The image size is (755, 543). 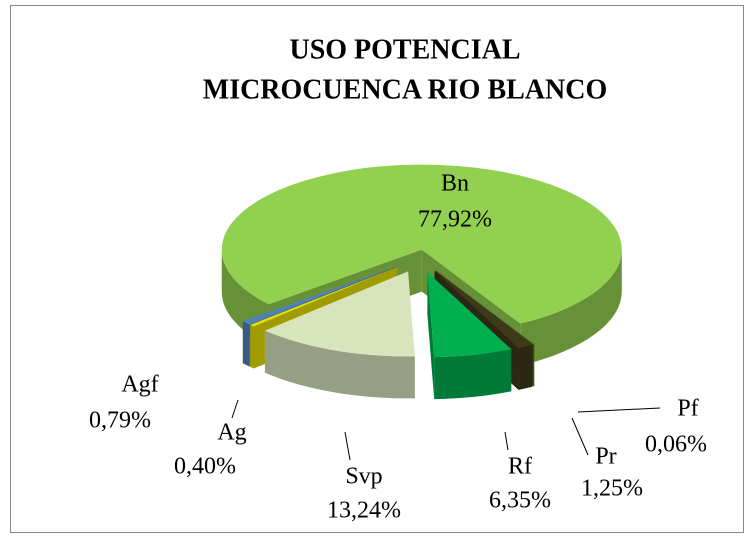 I want to click on value-label: 13,24%, so click(x=364, y=511).